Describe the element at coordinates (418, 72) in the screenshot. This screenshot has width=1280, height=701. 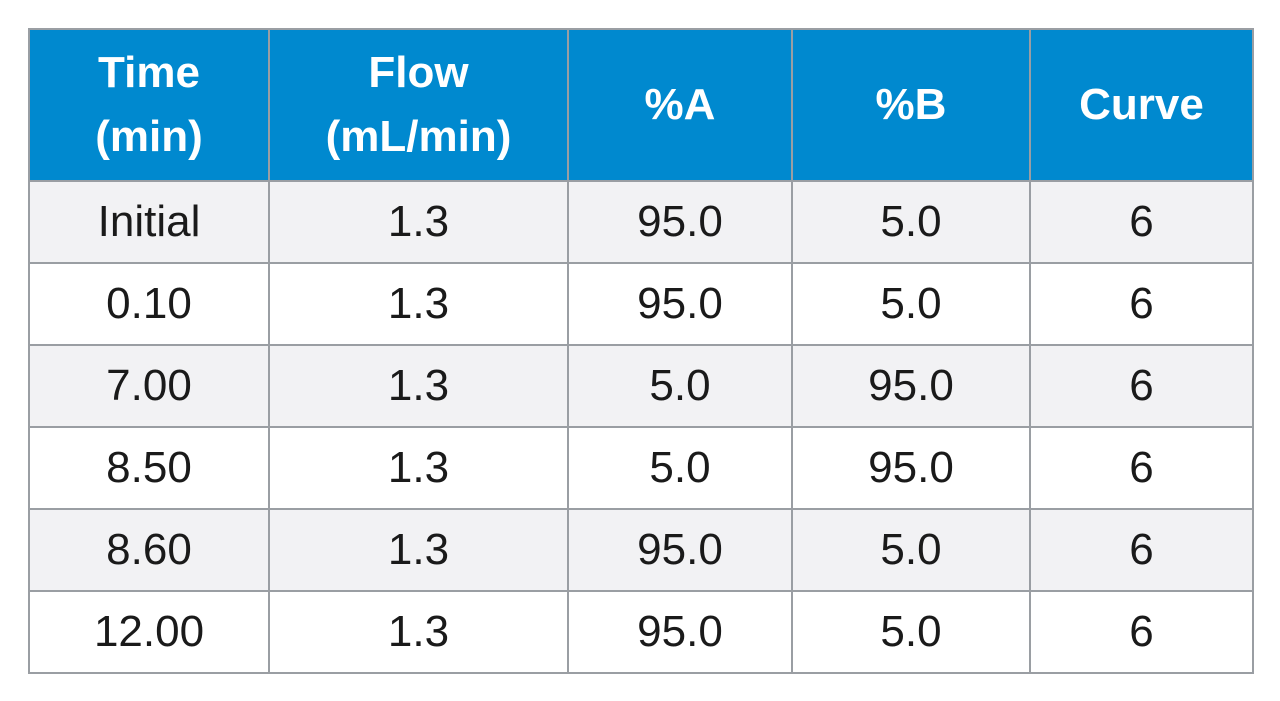
I see `header-label-line: Flow` at that location.